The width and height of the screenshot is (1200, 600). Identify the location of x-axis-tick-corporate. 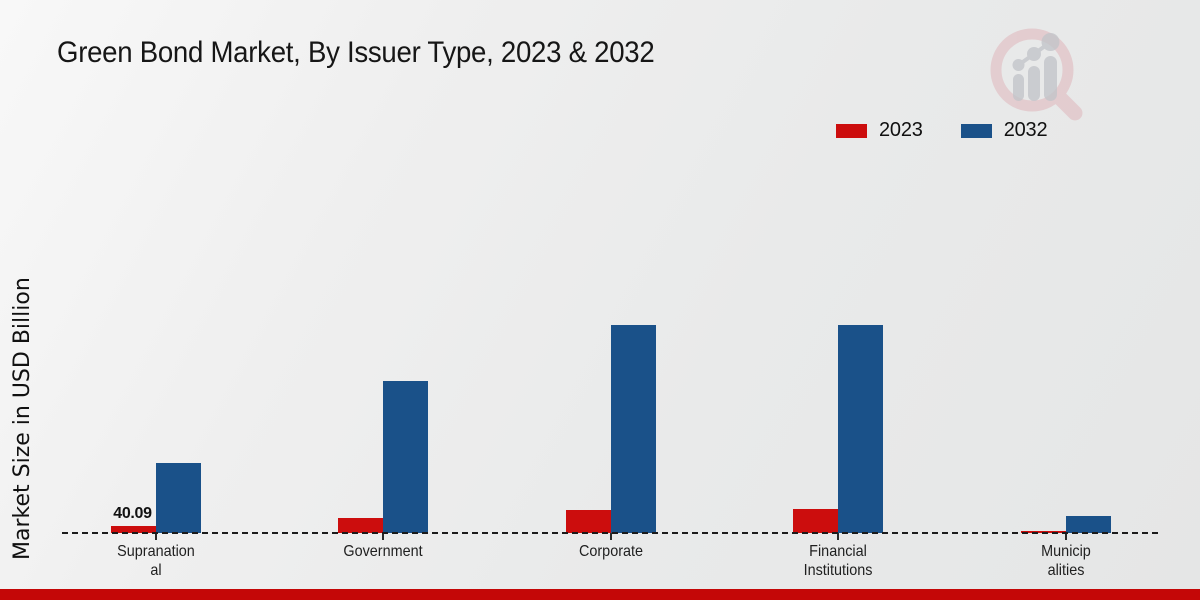
(610, 536).